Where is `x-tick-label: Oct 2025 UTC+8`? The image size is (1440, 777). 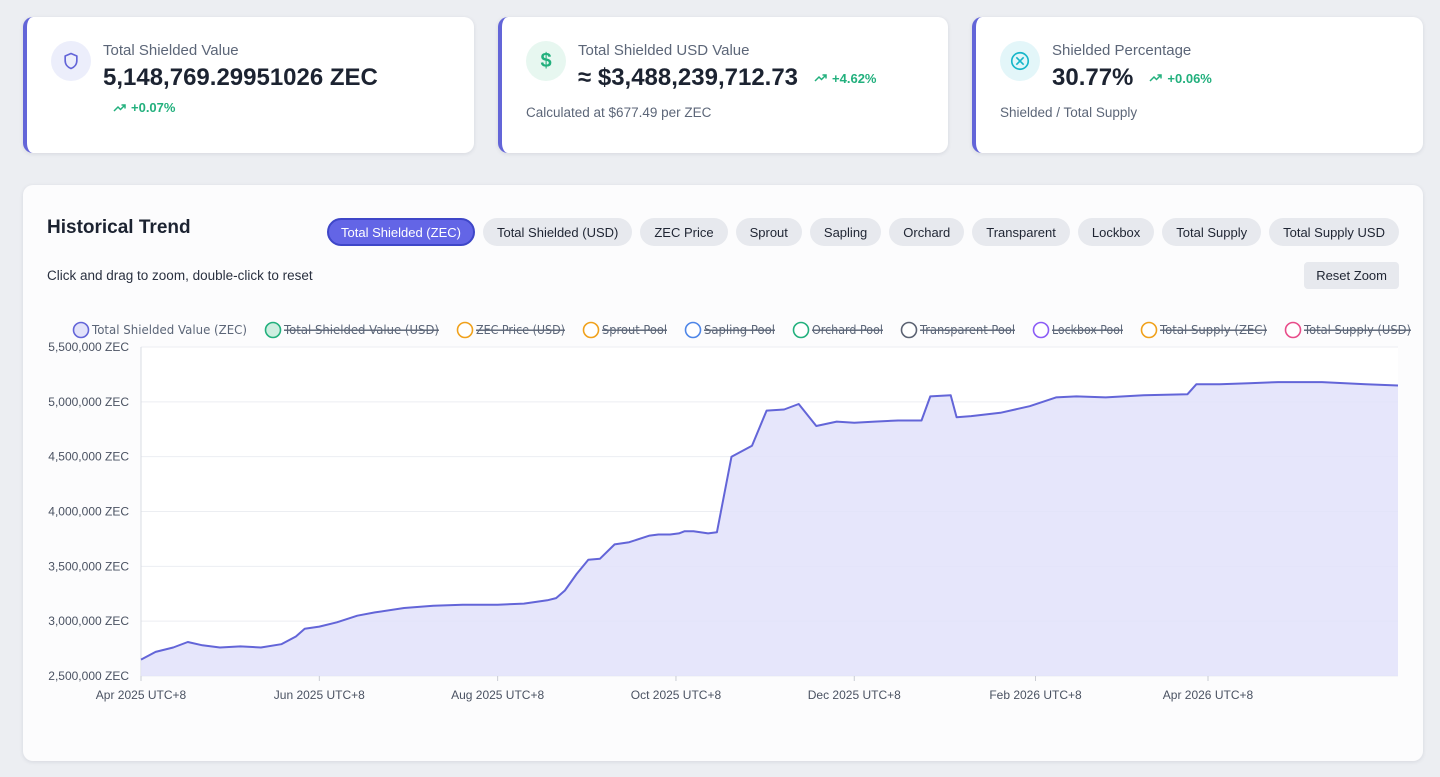
x-tick-label: Oct 2025 UTC+8 is located at coordinates (676, 695).